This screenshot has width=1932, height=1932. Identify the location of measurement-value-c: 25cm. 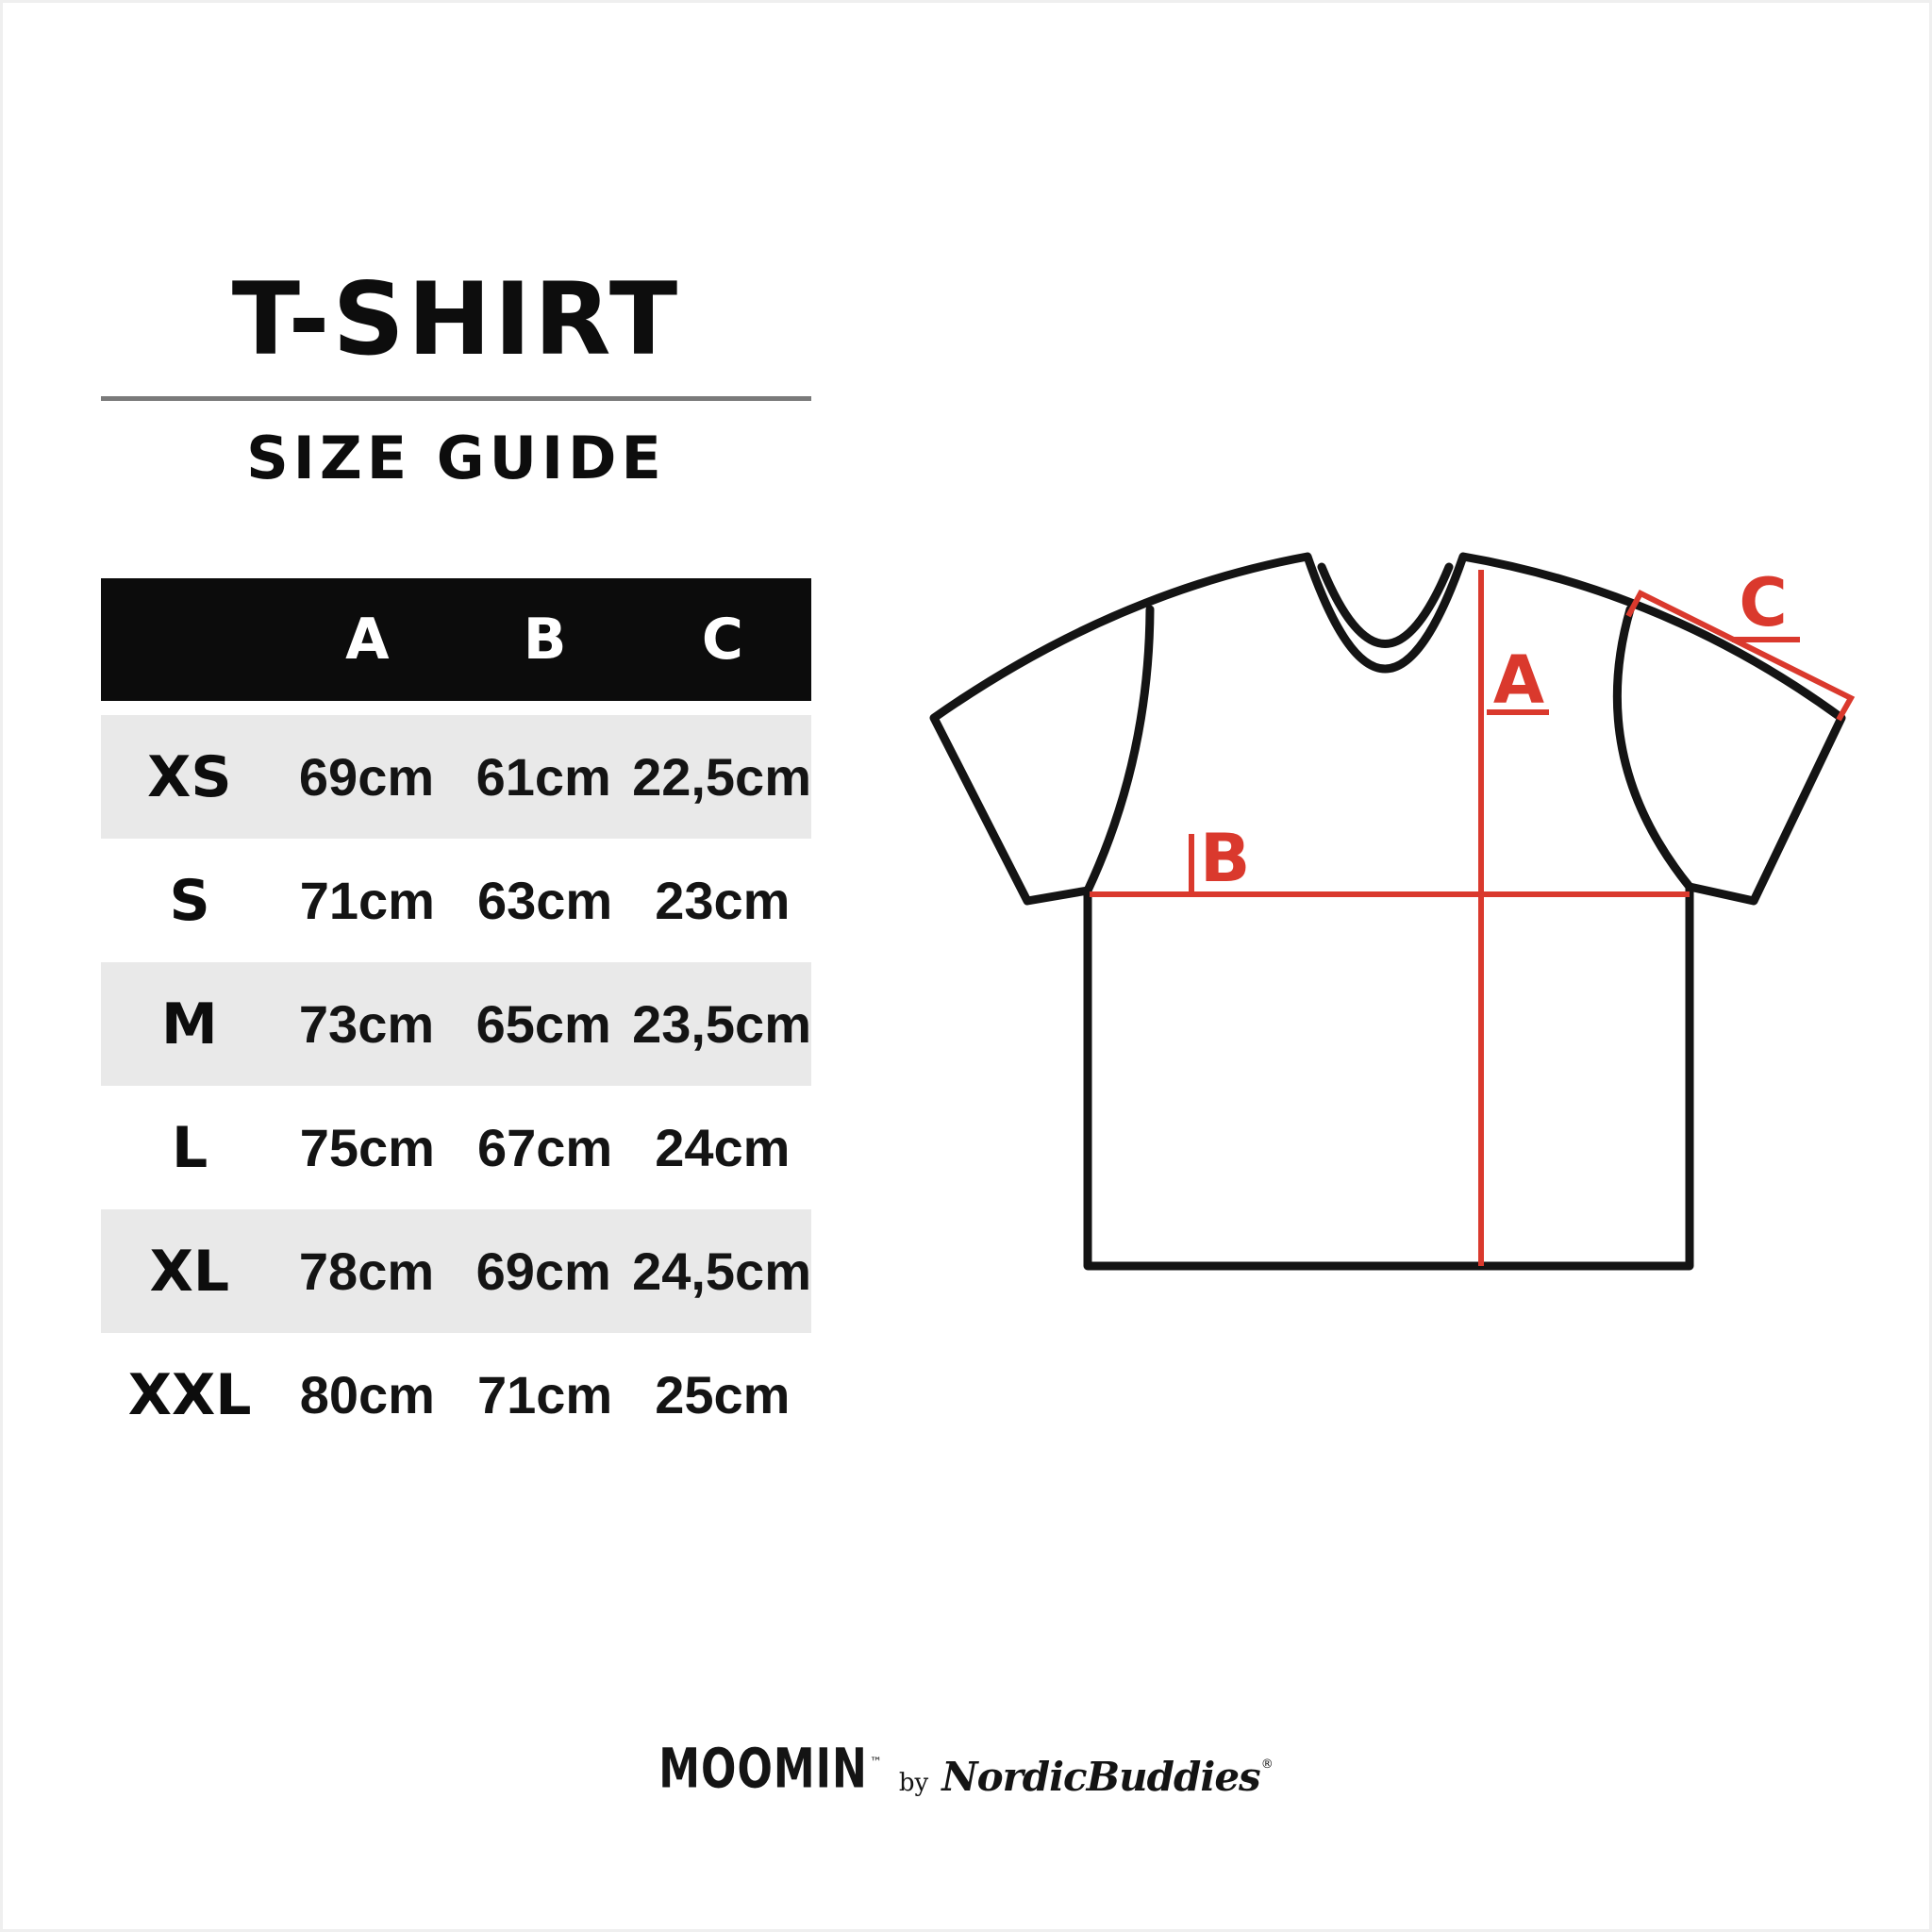
(723, 1395).